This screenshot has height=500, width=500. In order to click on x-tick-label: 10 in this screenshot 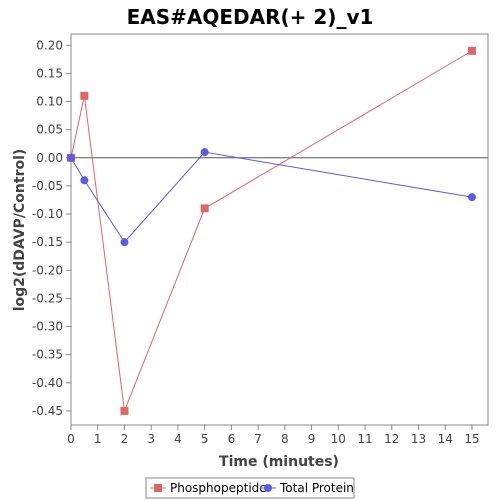, I will do `click(338, 439)`.